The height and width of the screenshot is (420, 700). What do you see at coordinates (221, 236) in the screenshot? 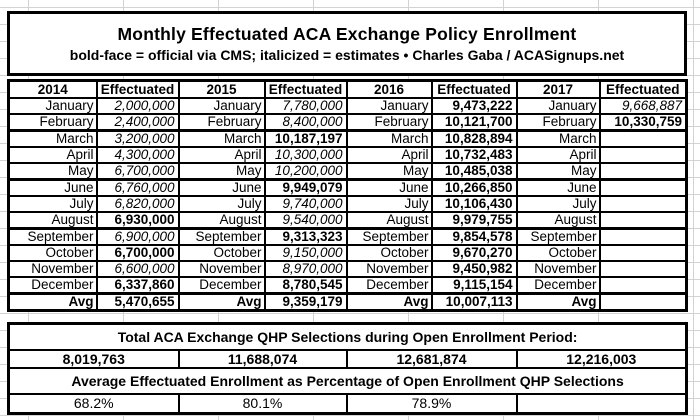
I see `month-cell-2015-september: September` at bounding box center [221, 236].